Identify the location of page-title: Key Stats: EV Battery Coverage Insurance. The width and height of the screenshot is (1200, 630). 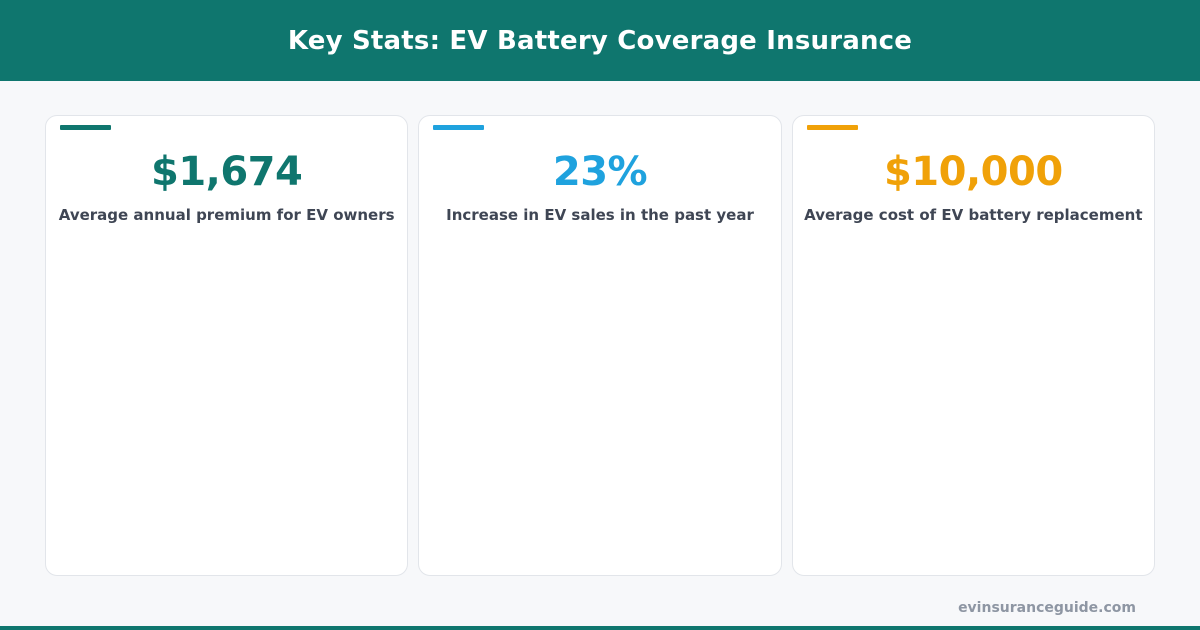
(600, 40).